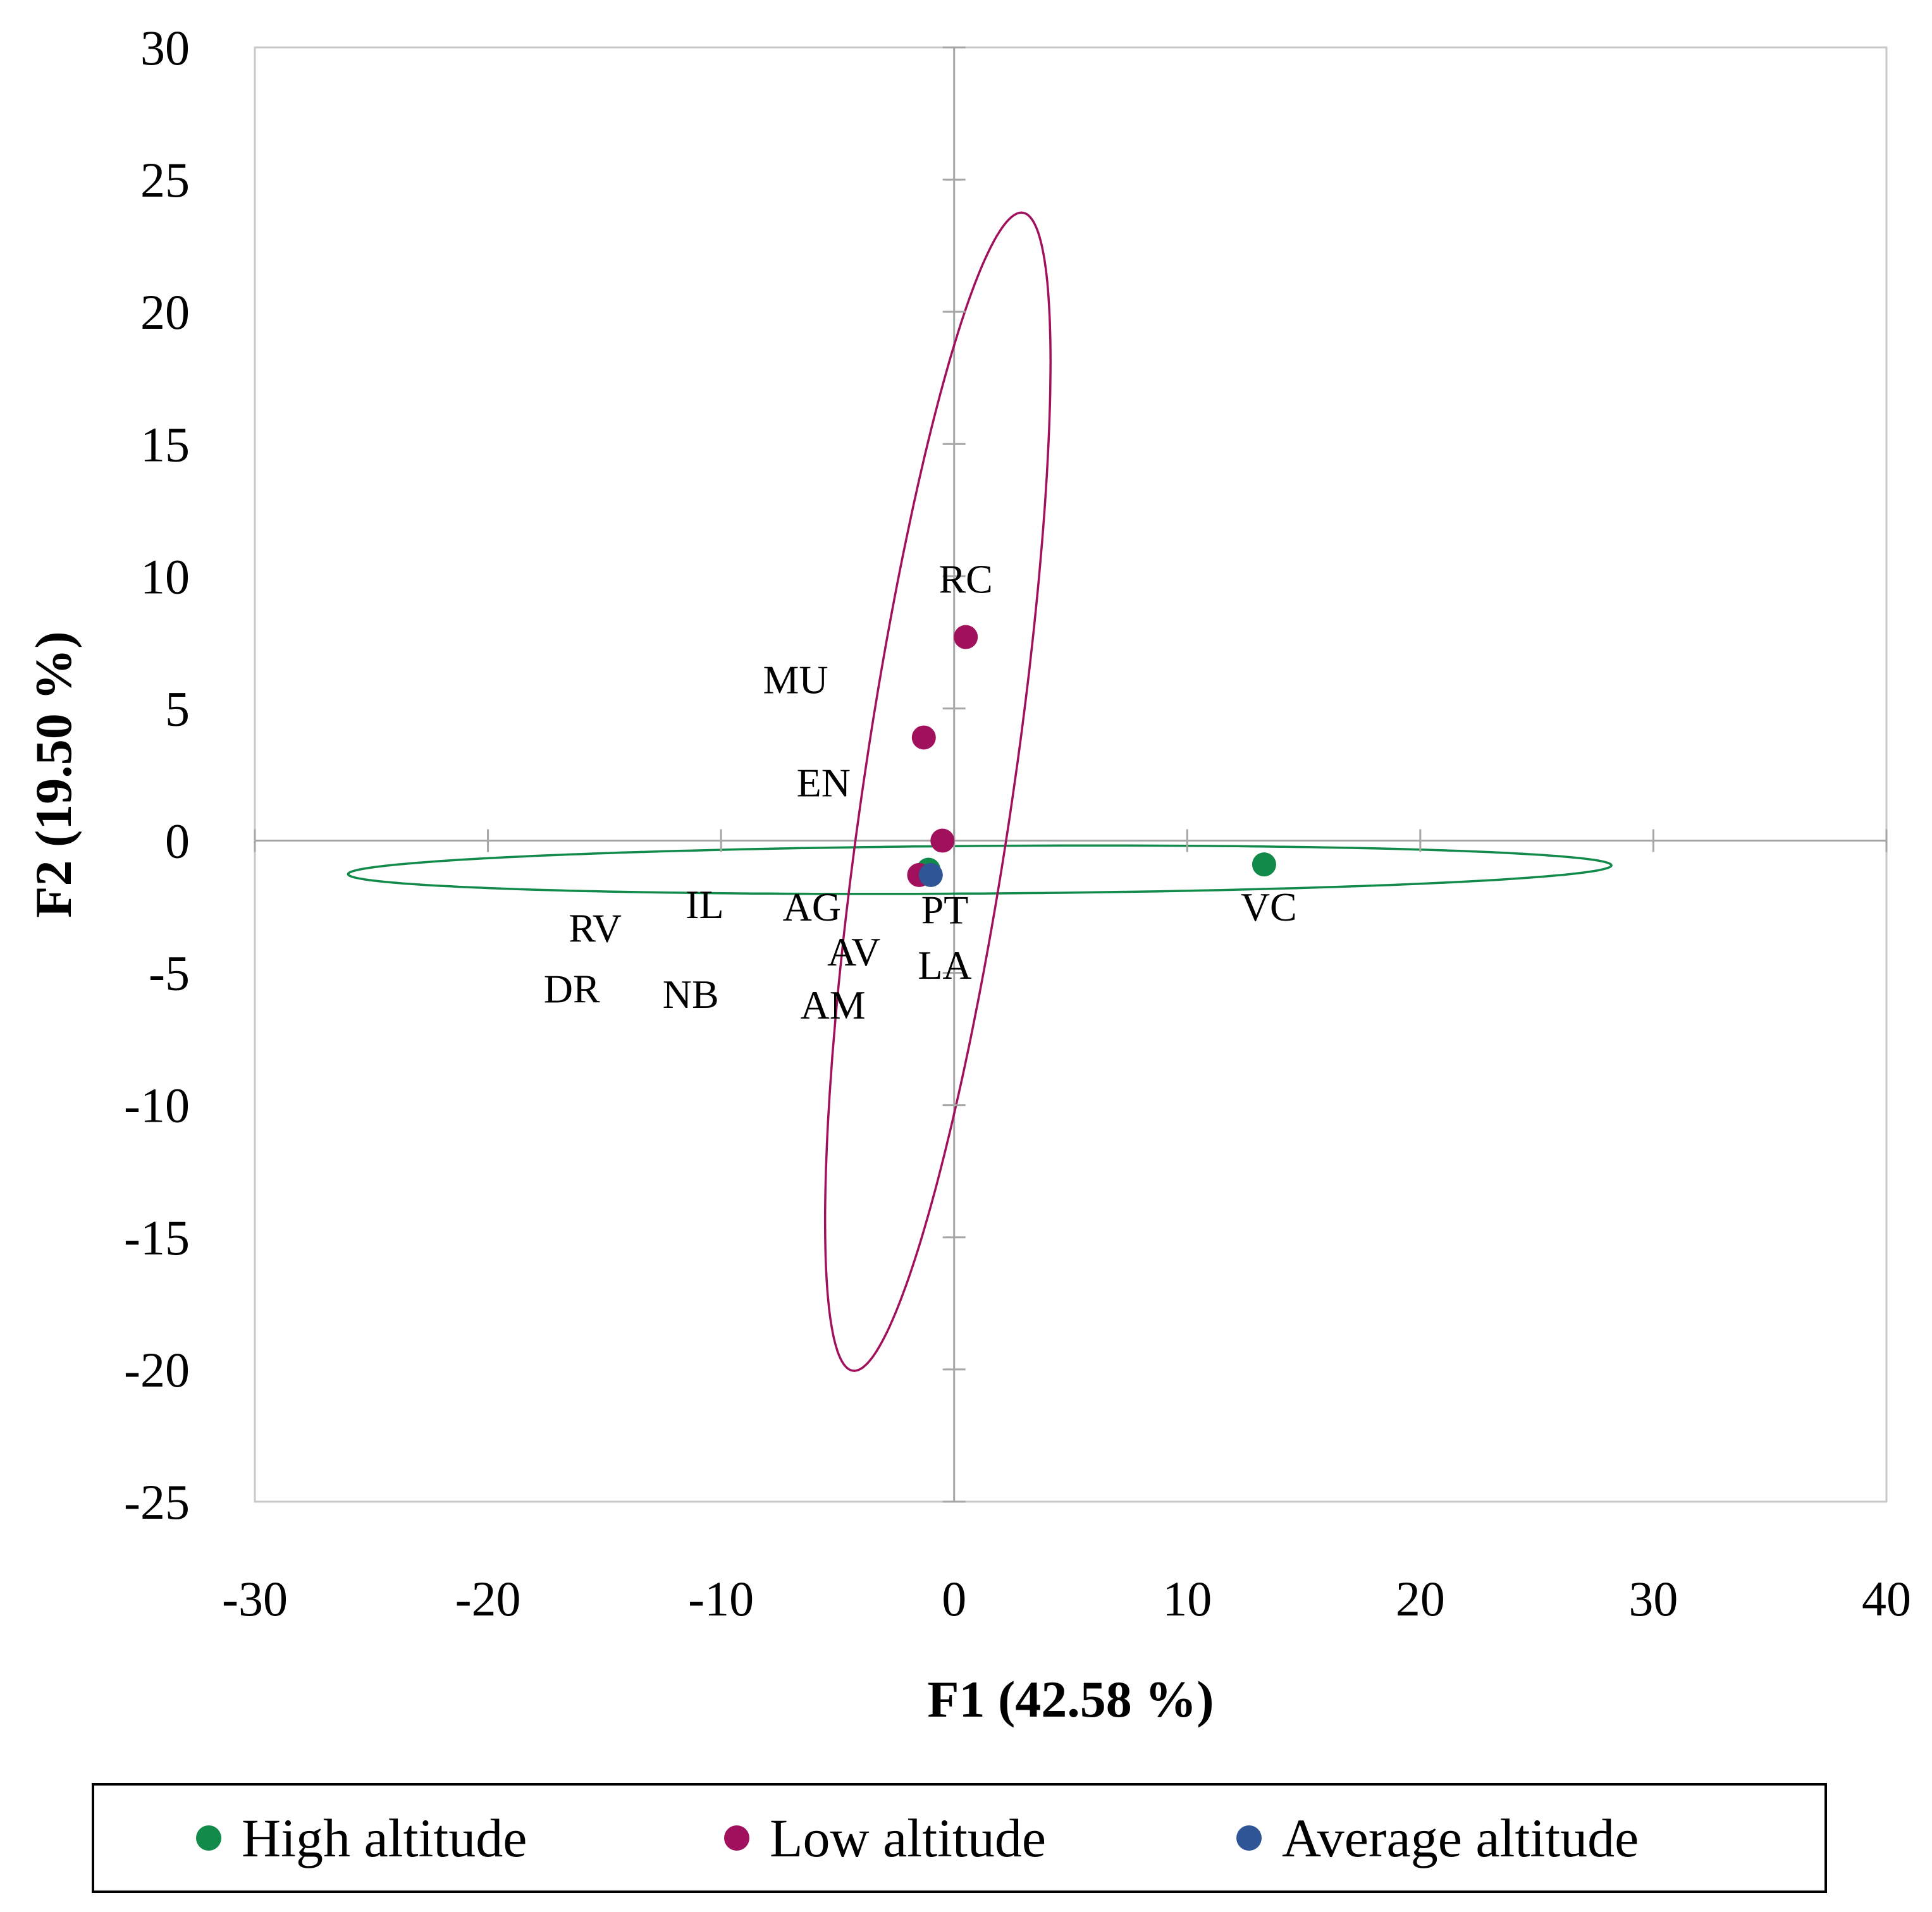  Describe the element at coordinates (1653, 1599) in the screenshot. I see `x-tick-label: 30` at that location.